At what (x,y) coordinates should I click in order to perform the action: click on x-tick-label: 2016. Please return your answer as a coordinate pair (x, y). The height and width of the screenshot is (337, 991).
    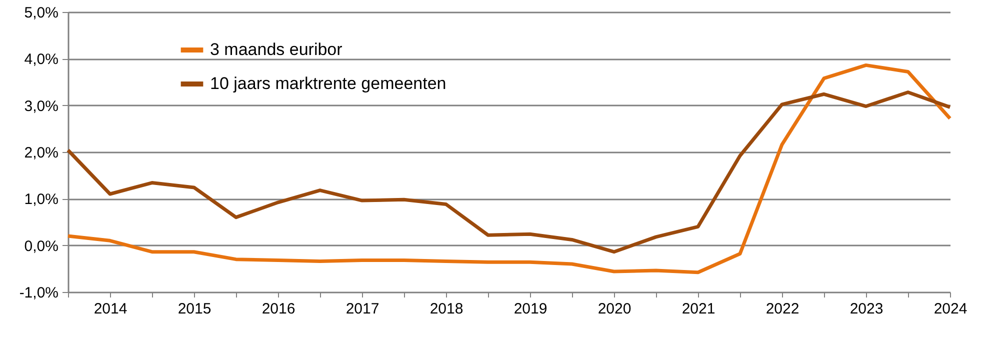
    Looking at the image, I should click on (279, 309).